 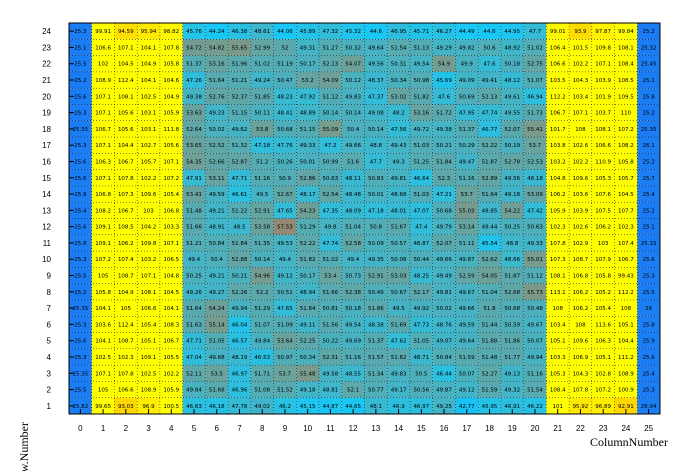 What do you see at coordinates (194, 358) in the screenshot?
I see `cell-value-label: 47.04` at bounding box center [194, 358].